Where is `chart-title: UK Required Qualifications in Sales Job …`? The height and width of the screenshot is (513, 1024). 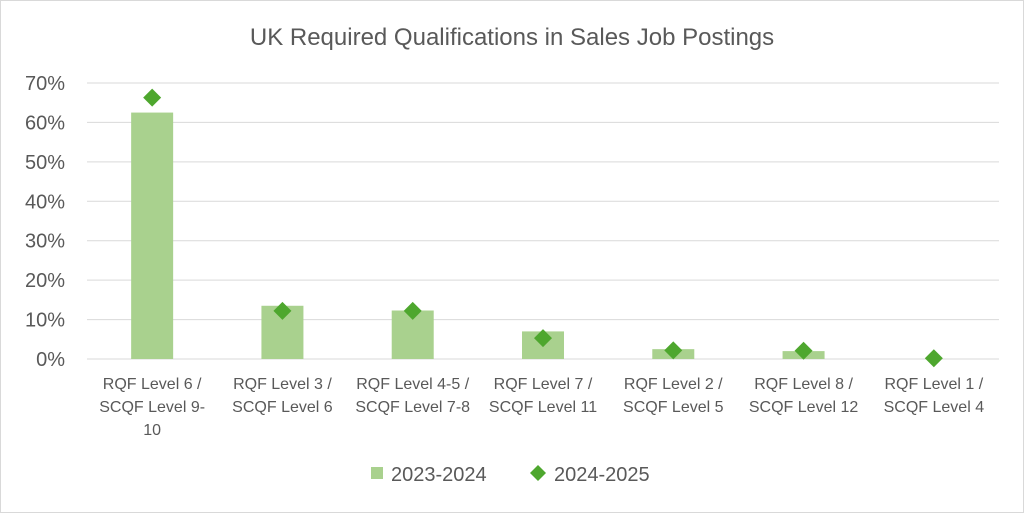 chart-title: UK Required Qualifications in Sales Job … is located at coordinates (512, 37).